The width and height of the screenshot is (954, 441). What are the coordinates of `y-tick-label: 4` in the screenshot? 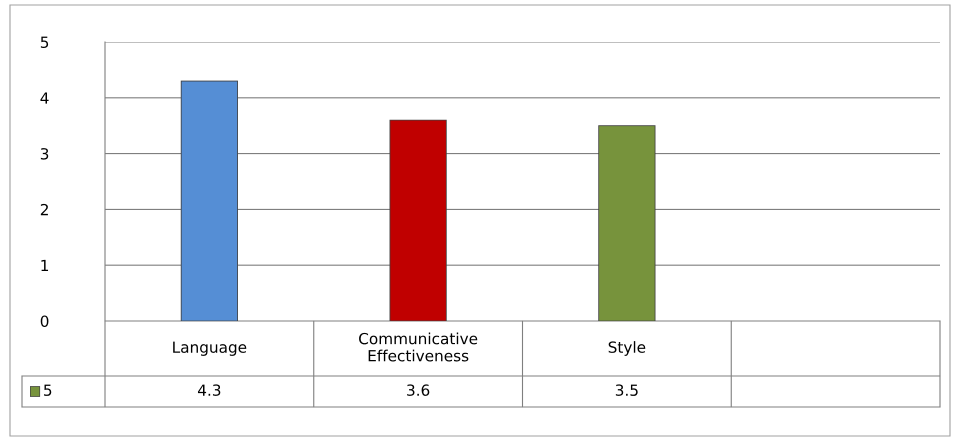 It's located at (44, 98).